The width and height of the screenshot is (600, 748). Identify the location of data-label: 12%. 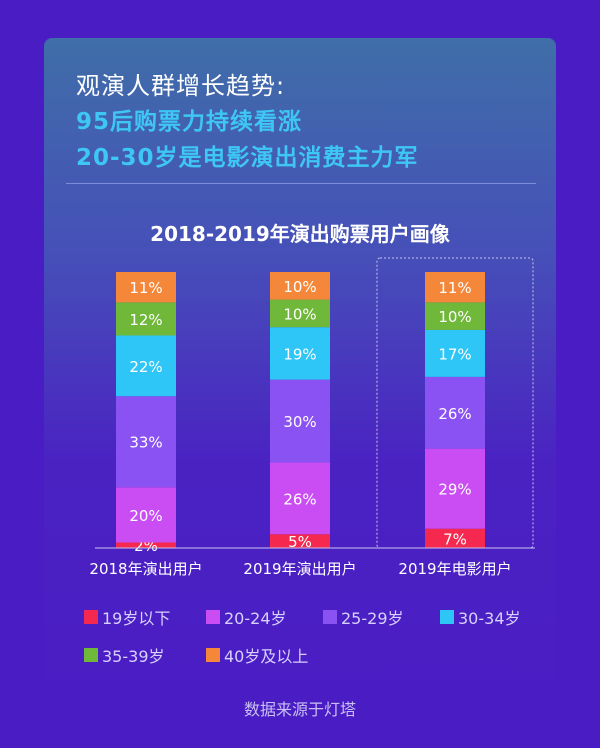
(145, 320).